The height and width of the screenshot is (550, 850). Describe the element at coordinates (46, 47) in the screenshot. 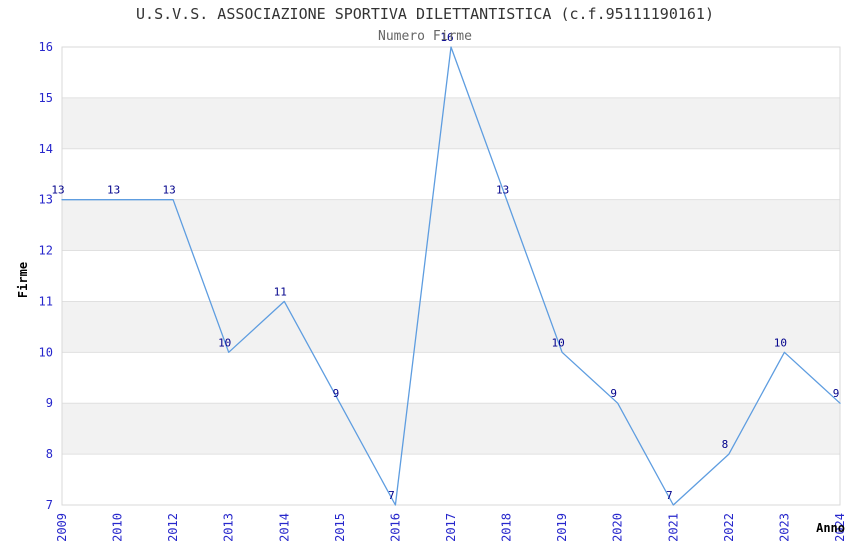

I see `y-tick-label: 16` at that location.